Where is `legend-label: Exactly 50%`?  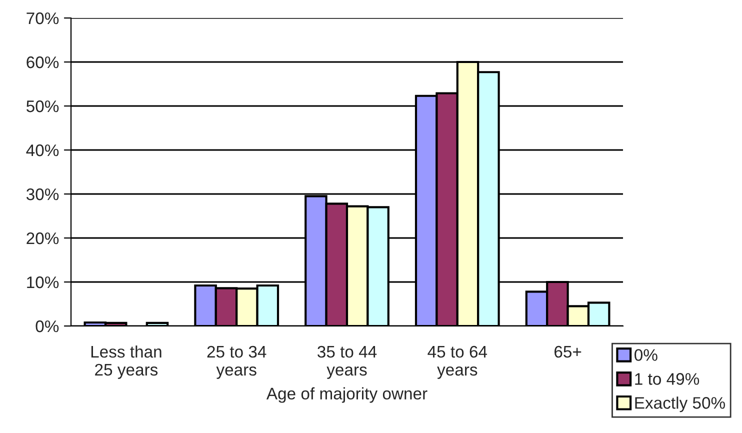
legend-label: Exactly 50% is located at coordinates (680, 404).